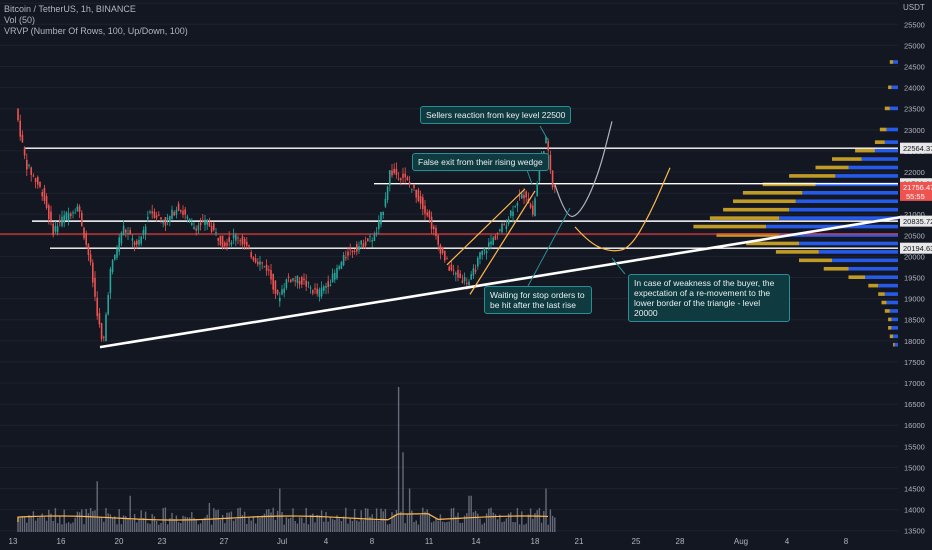 Image resolution: width=932 pixels, height=550 pixels. I want to click on price-tick-label: 22000, so click(914, 172).